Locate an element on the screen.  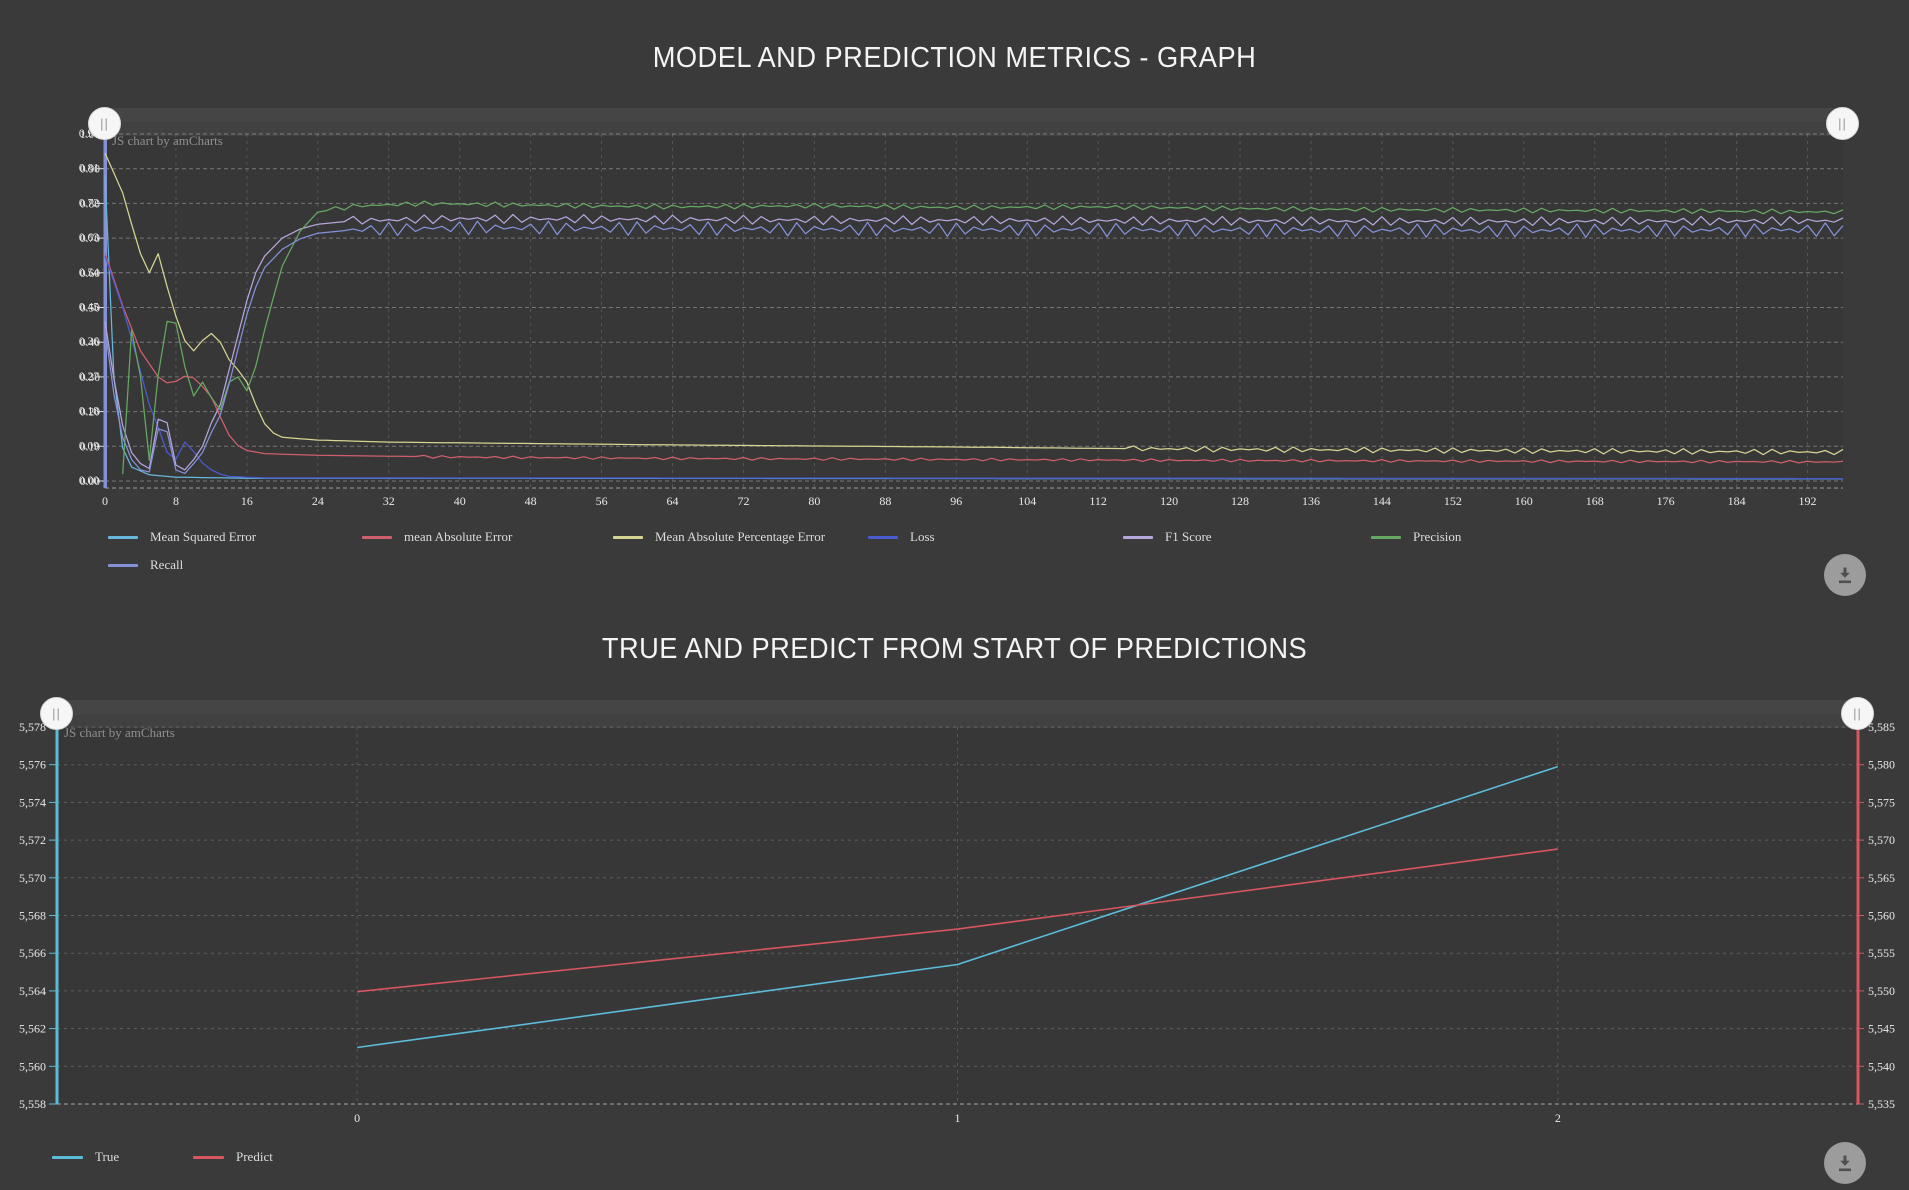
y-axis-label-right: 5,540 is located at coordinates (1881, 1066).